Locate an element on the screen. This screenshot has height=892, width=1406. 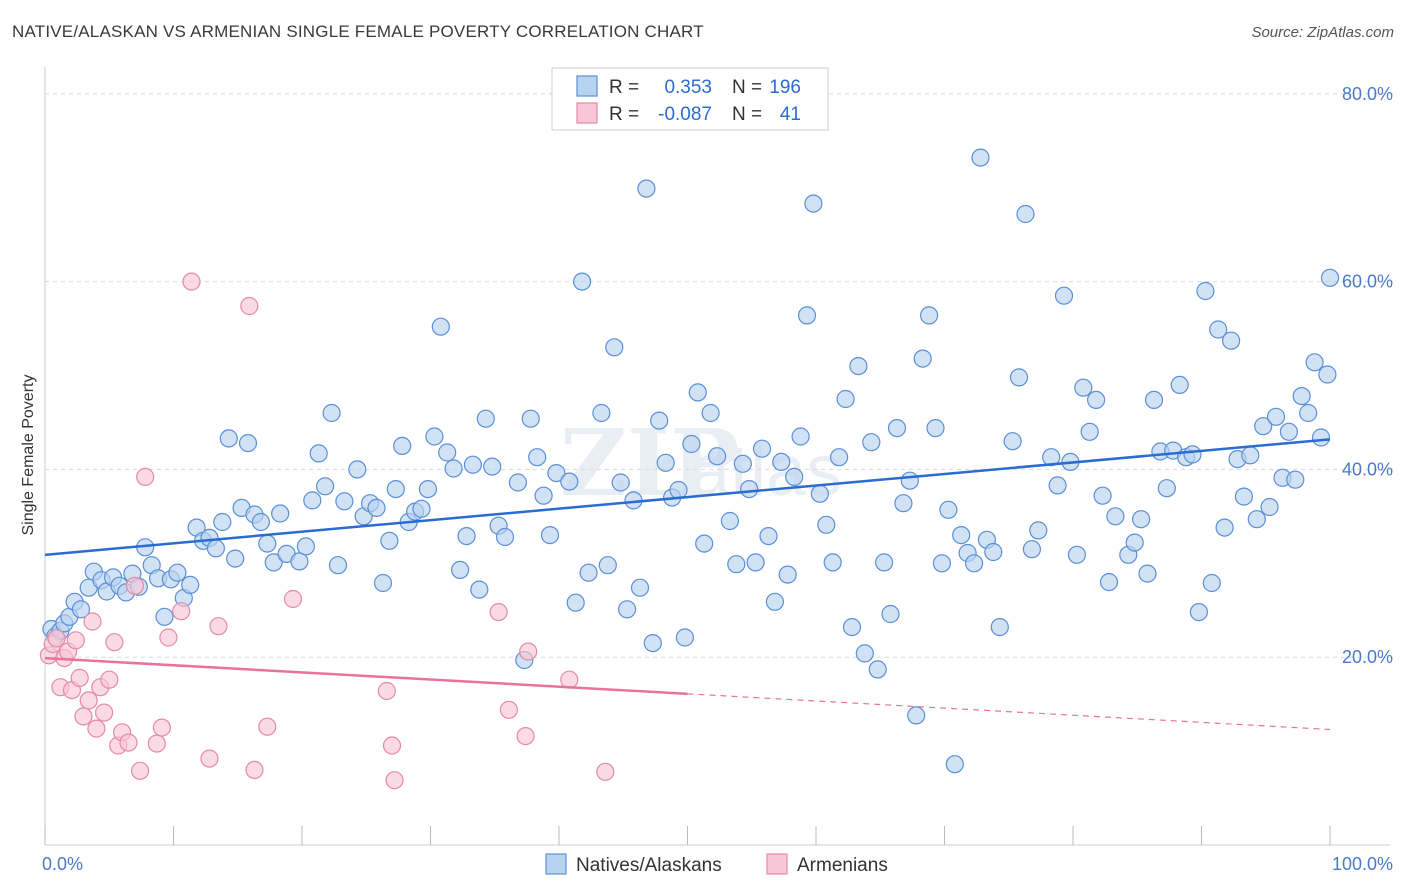
legend-swatch-natives is located at coordinates (587, 86).